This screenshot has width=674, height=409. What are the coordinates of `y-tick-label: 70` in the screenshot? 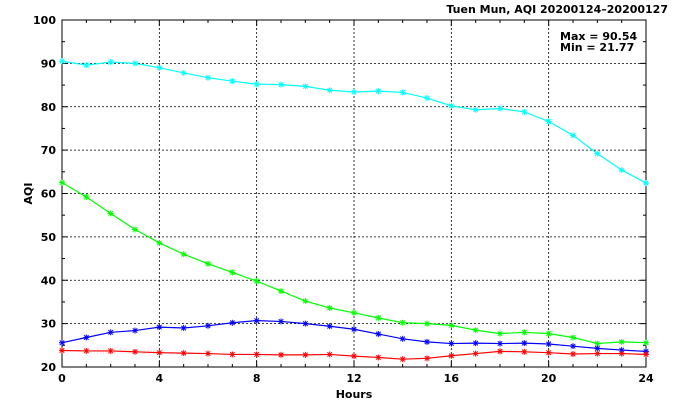 It's located at (49, 150).